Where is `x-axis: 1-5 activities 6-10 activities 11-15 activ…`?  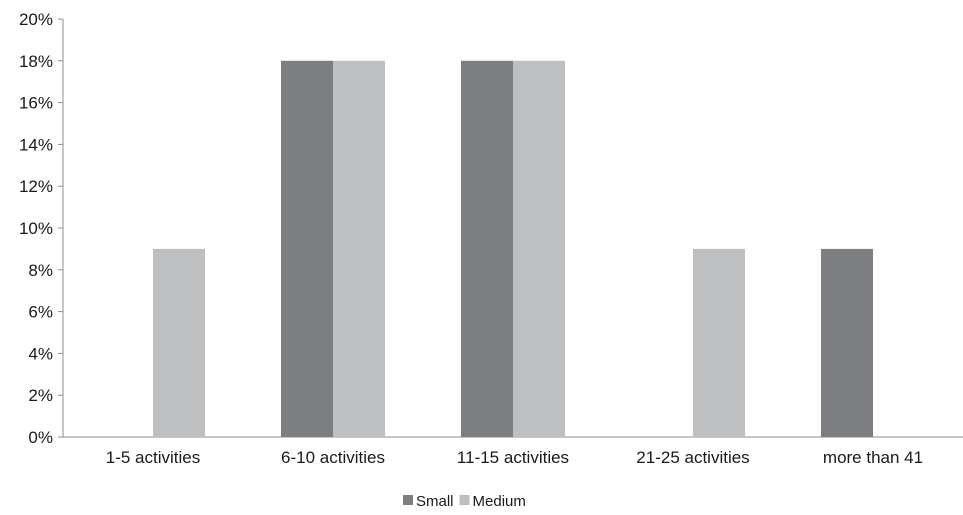 x-axis: 1-5 activities 6-10 activities 11-15 activ… is located at coordinates (513, 451).